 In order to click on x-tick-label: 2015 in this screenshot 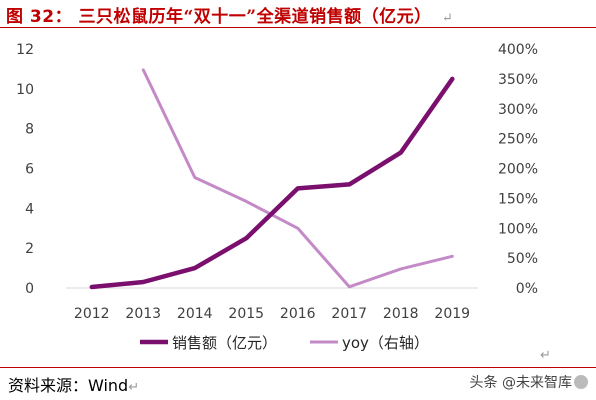, I will do `click(246, 314)`.